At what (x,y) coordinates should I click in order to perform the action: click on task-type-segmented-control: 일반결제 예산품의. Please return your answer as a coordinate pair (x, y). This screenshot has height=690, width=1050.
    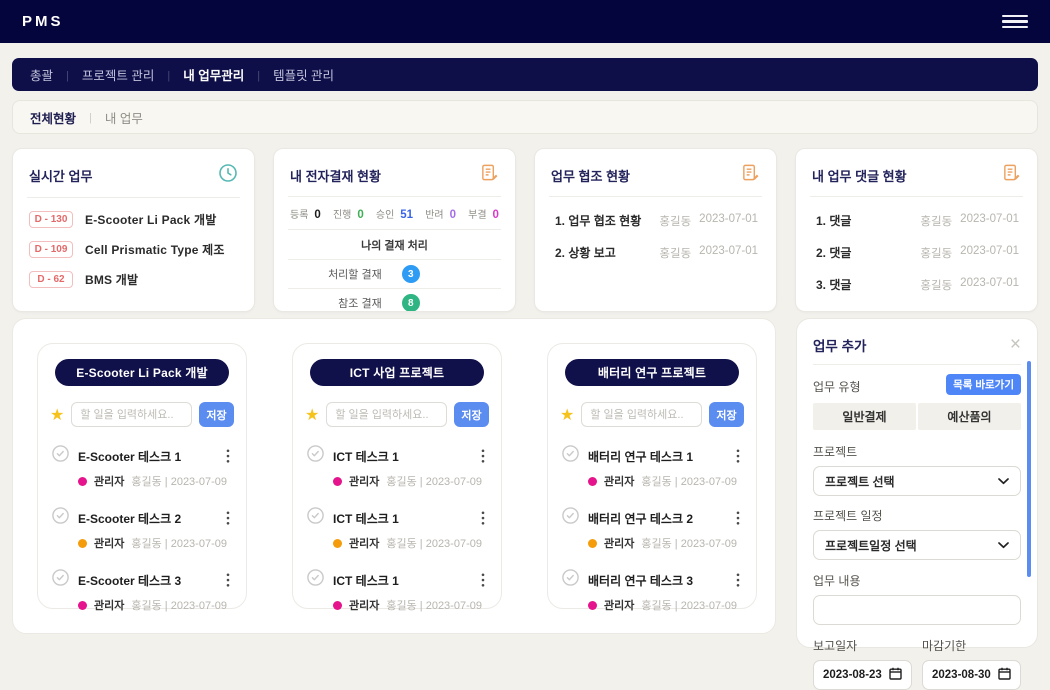
    Looking at the image, I should click on (917, 416).